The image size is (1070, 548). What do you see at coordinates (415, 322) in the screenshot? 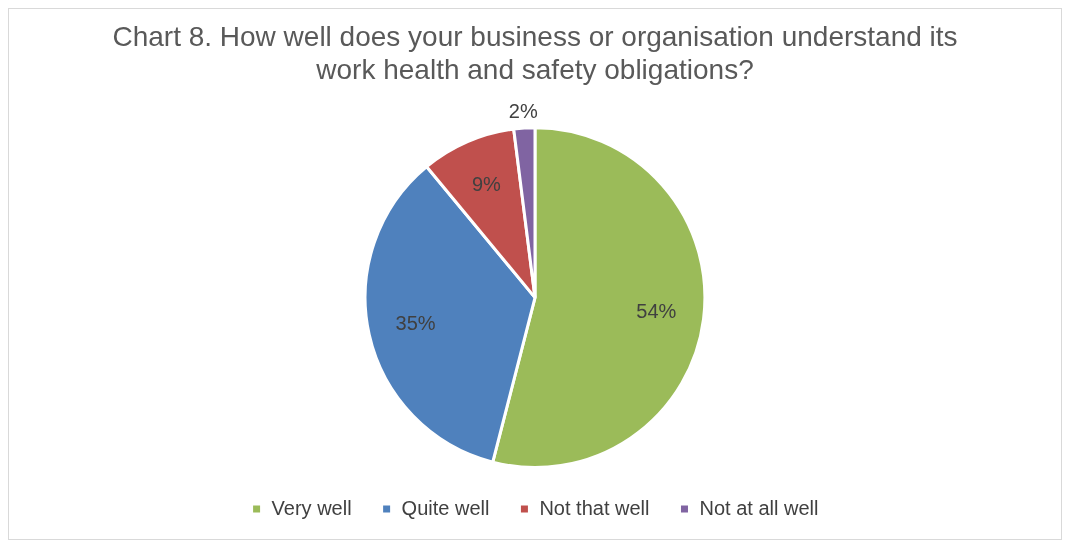
I see `data-label: 35%` at bounding box center [415, 322].